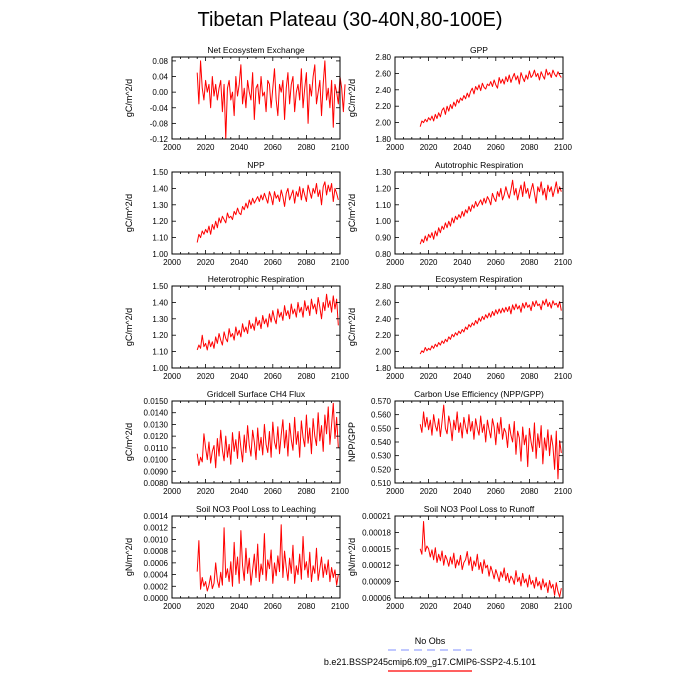 The image size is (700, 700). I want to click on panel-title: Autotrophic Respiration, so click(479, 165).